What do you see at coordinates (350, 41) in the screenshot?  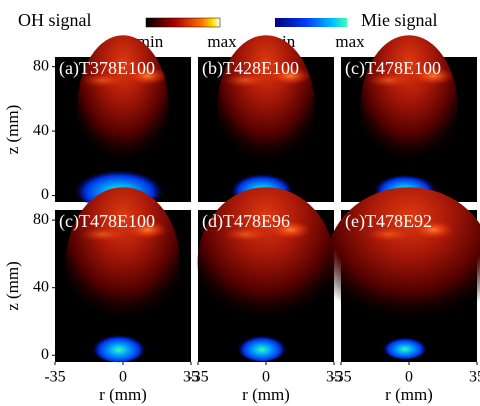 I see `mie-max: max` at bounding box center [350, 41].